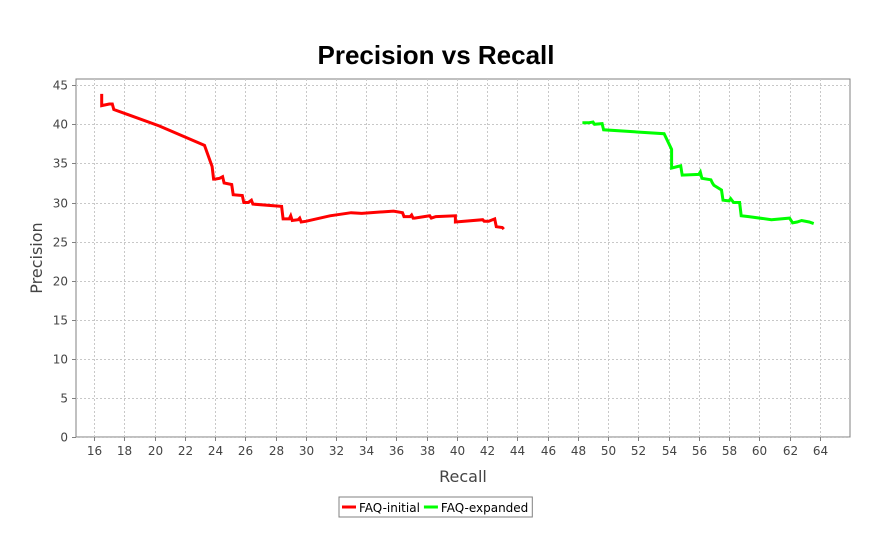  What do you see at coordinates (124, 451) in the screenshot?
I see `x-tick-label: 18` at bounding box center [124, 451].